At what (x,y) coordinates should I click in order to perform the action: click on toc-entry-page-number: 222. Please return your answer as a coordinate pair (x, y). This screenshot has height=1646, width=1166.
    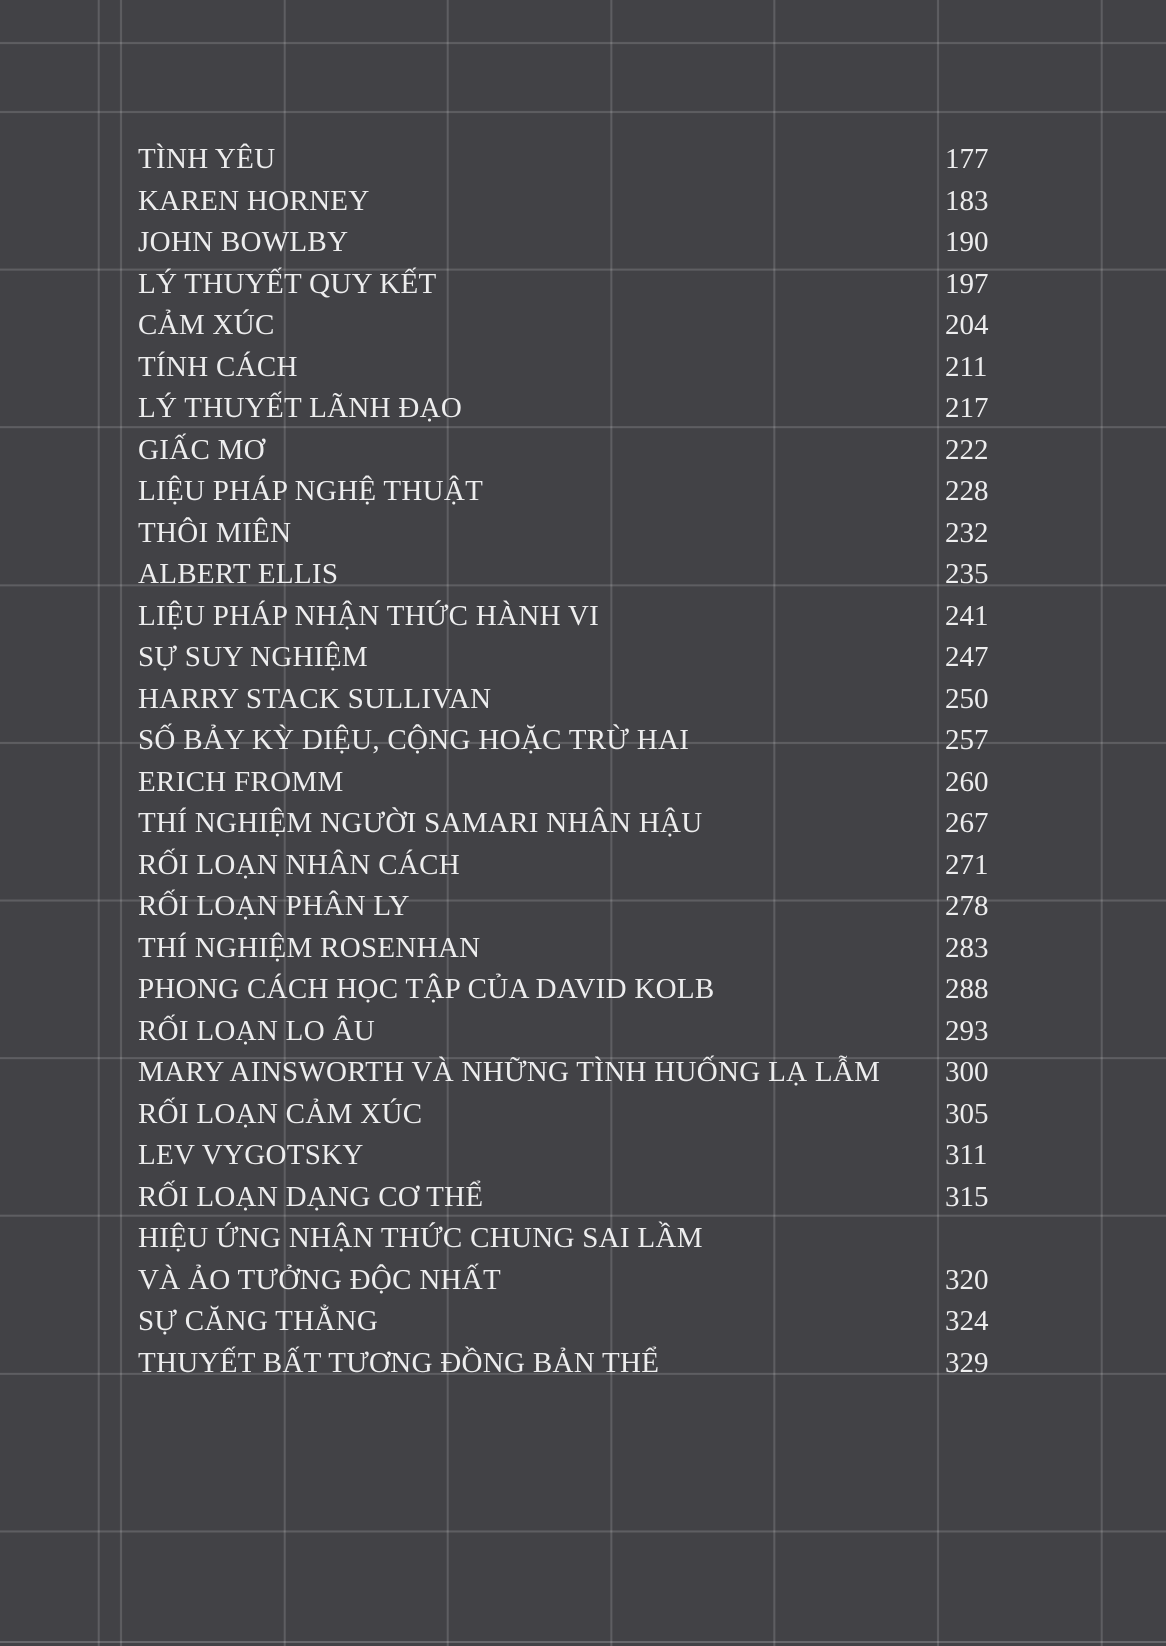
    Looking at the image, I should click on (967, 449).